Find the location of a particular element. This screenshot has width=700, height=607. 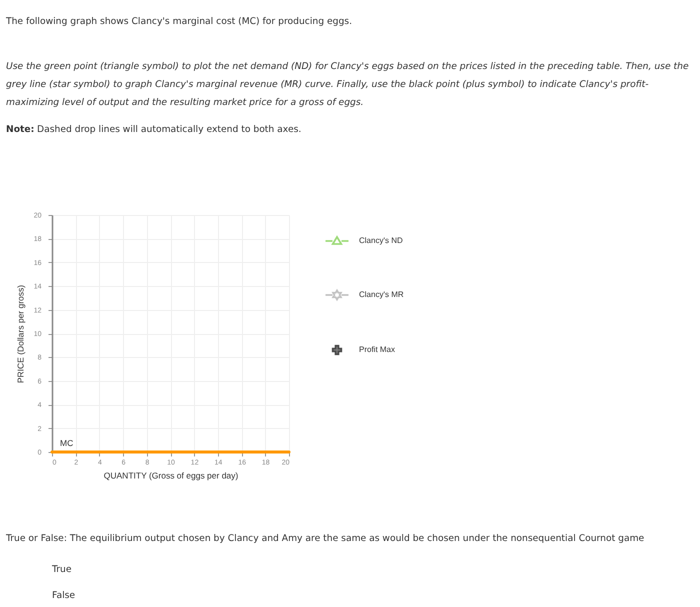

text: True is located at coordinates (61, 569).